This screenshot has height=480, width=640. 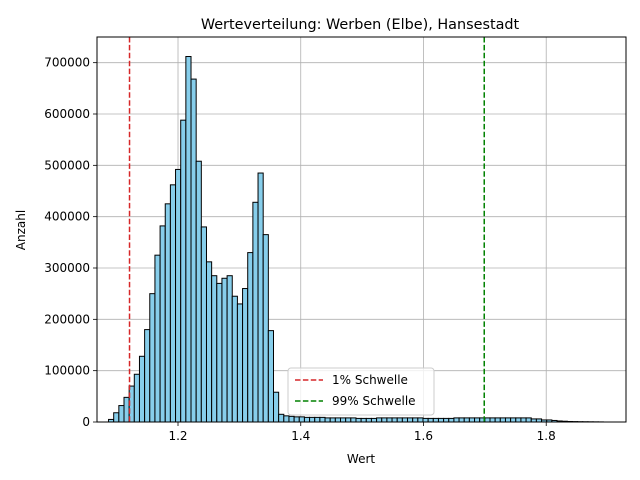 I want to click on x-tick-label: 1.8, so click(x=546, y=436).